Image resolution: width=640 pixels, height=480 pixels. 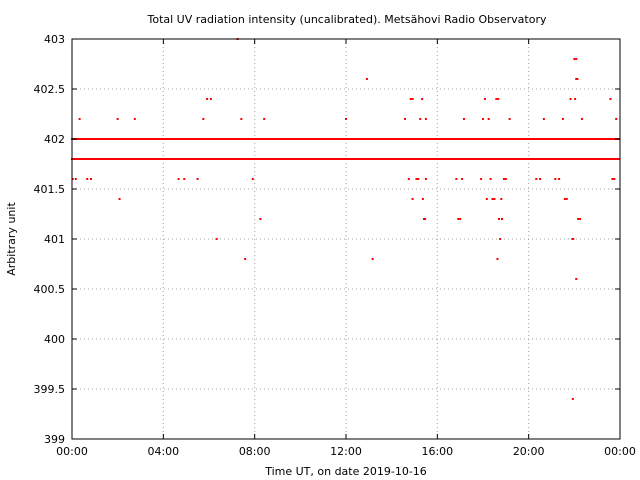 I want to click on y-tick-label: 402, so click(x=54, y=139).